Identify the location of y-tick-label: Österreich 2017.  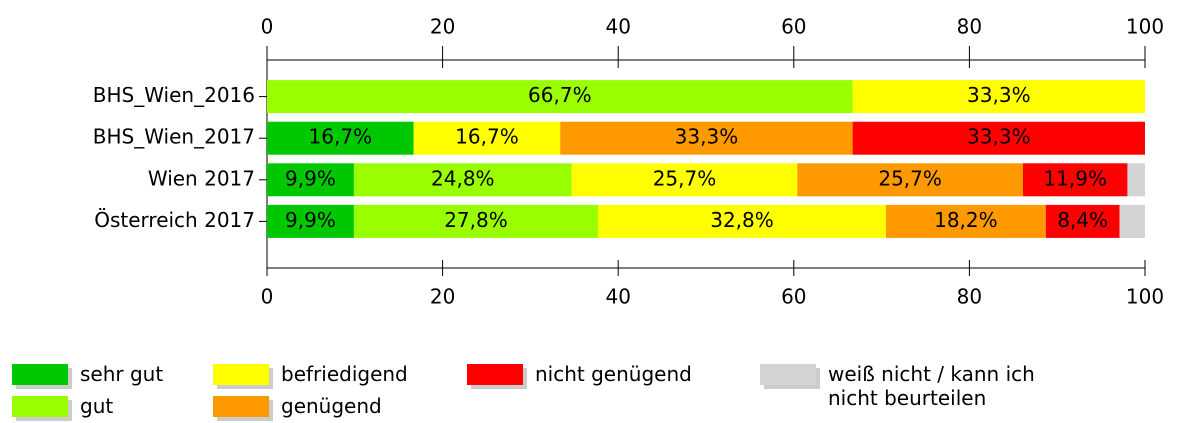
(174, 220).